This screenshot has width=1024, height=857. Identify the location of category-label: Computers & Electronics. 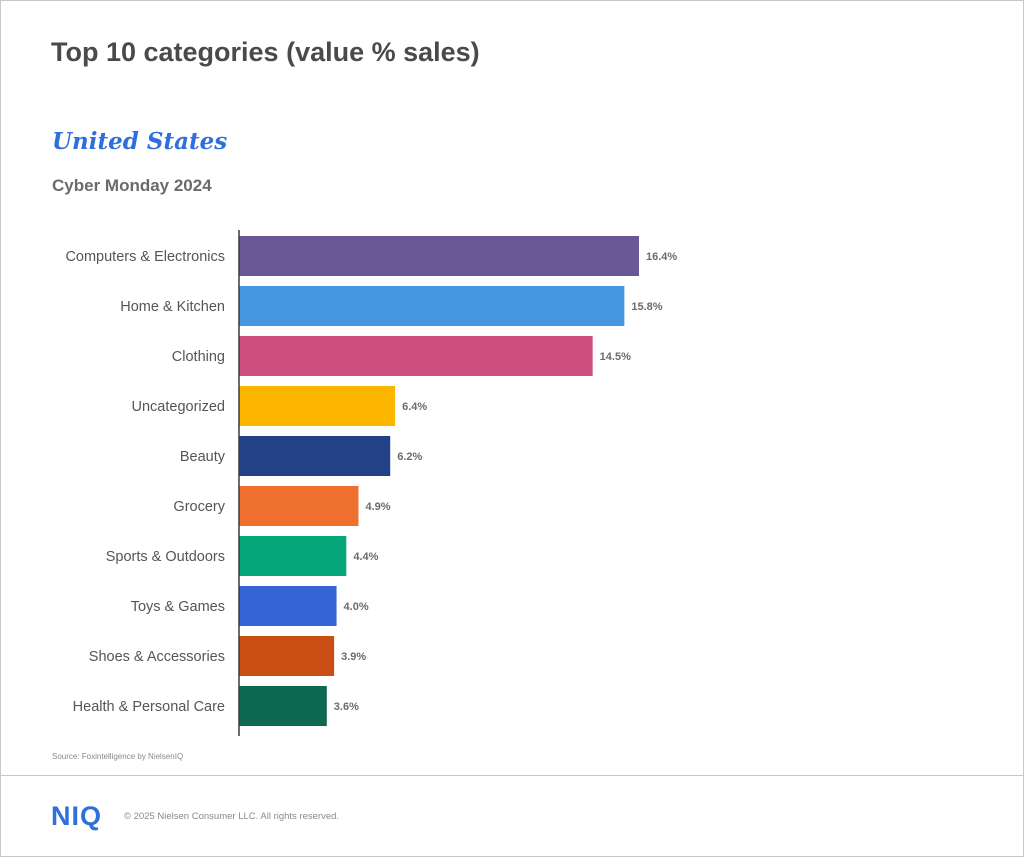
(145, 257).